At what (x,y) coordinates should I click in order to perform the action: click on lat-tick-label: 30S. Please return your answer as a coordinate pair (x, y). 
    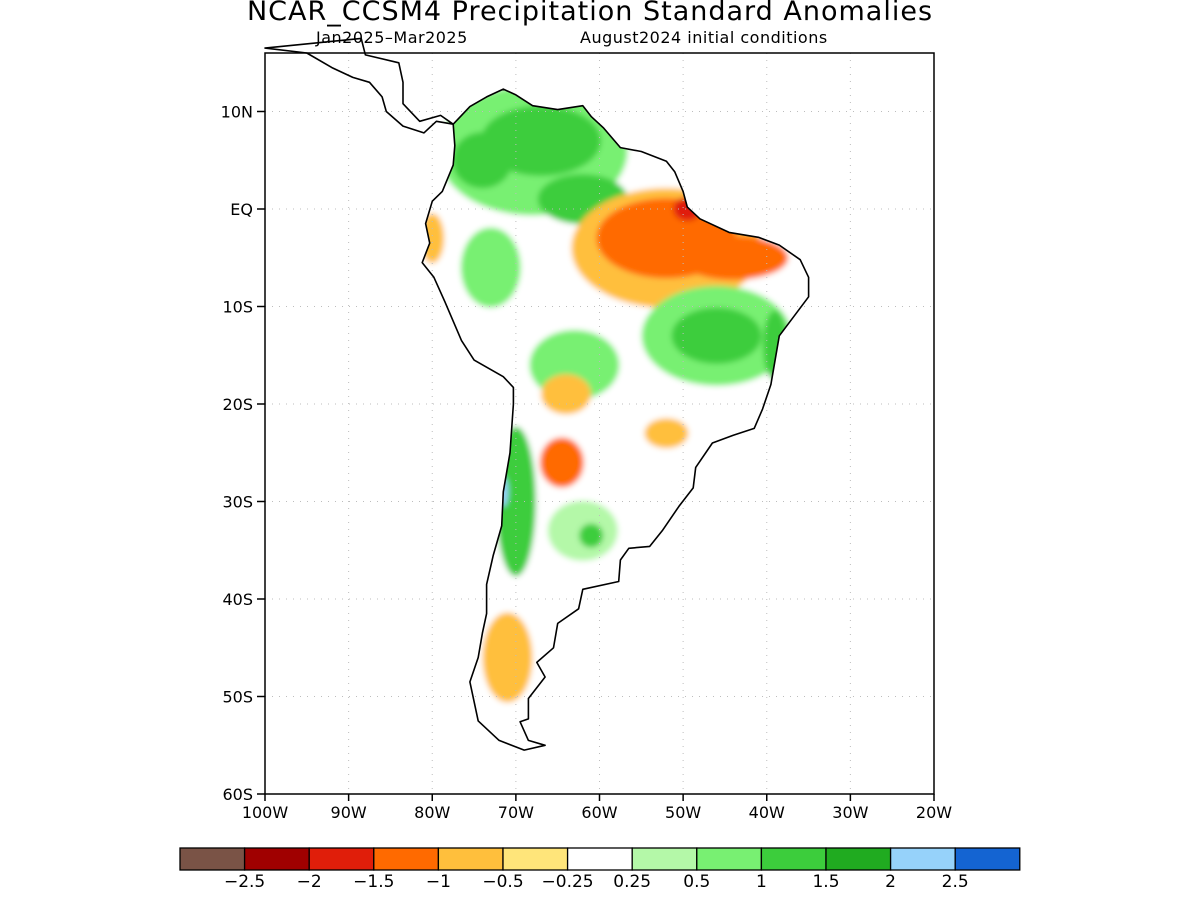
    Looking at the image, I should click on (237, 502).